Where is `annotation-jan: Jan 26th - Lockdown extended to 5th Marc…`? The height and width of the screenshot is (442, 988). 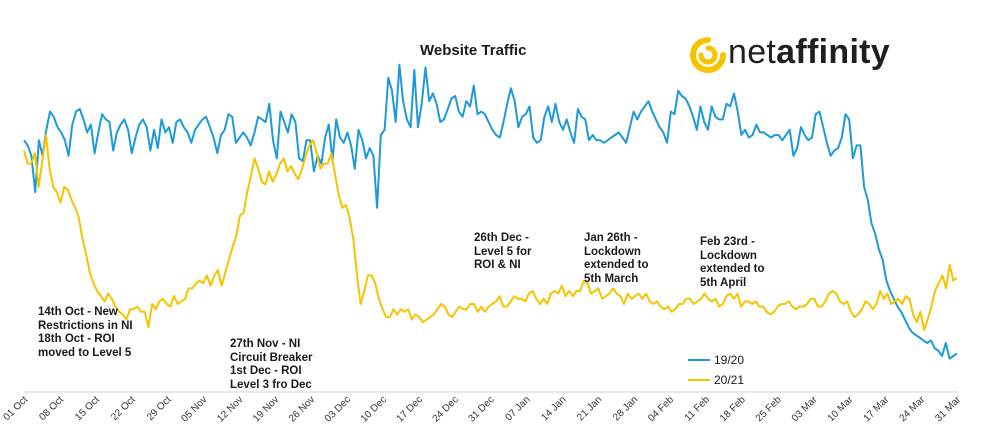
annotation-jan: Jan 26th - Lockdown extended to 5th Marc… is located at coordinates (616, 258).